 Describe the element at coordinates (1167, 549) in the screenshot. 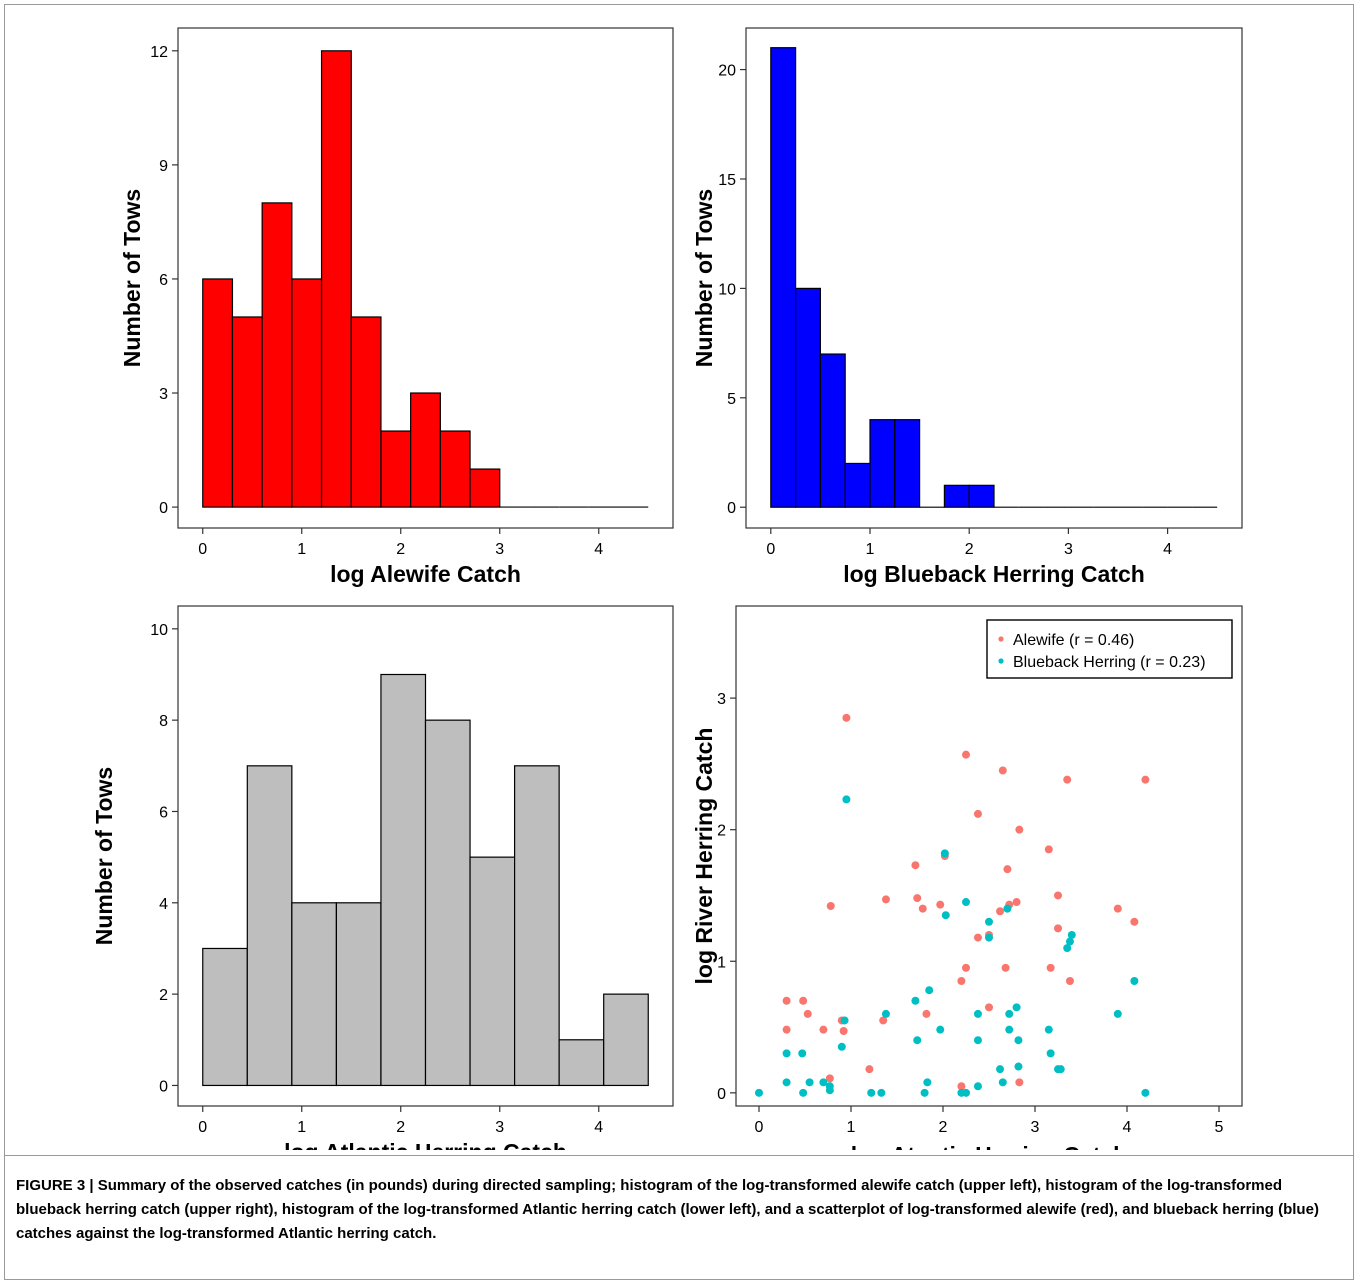

I see `blueback-hist-x-tick-label: 4` at that location.